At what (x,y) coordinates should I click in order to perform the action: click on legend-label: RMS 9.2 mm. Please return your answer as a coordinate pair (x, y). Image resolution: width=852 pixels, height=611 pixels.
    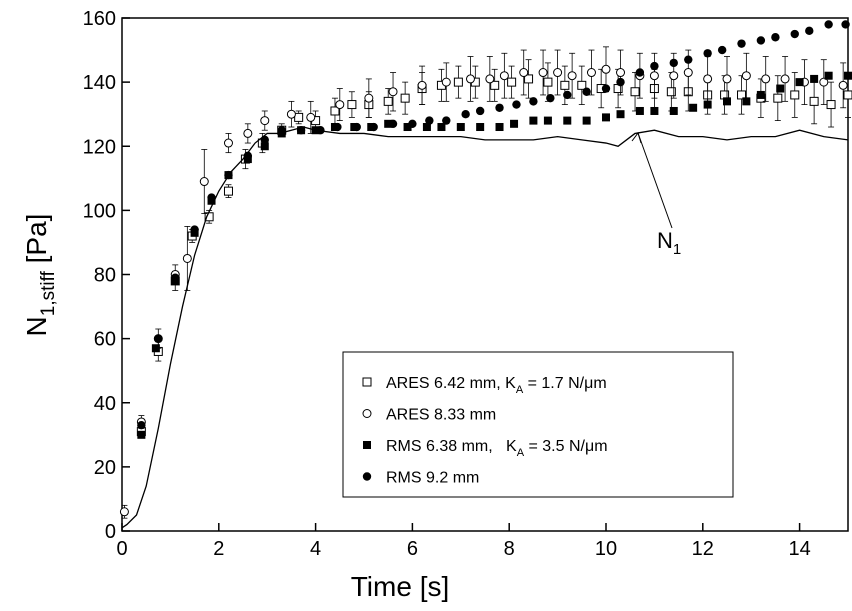
    Looking at the image, I should click on (432, 478).